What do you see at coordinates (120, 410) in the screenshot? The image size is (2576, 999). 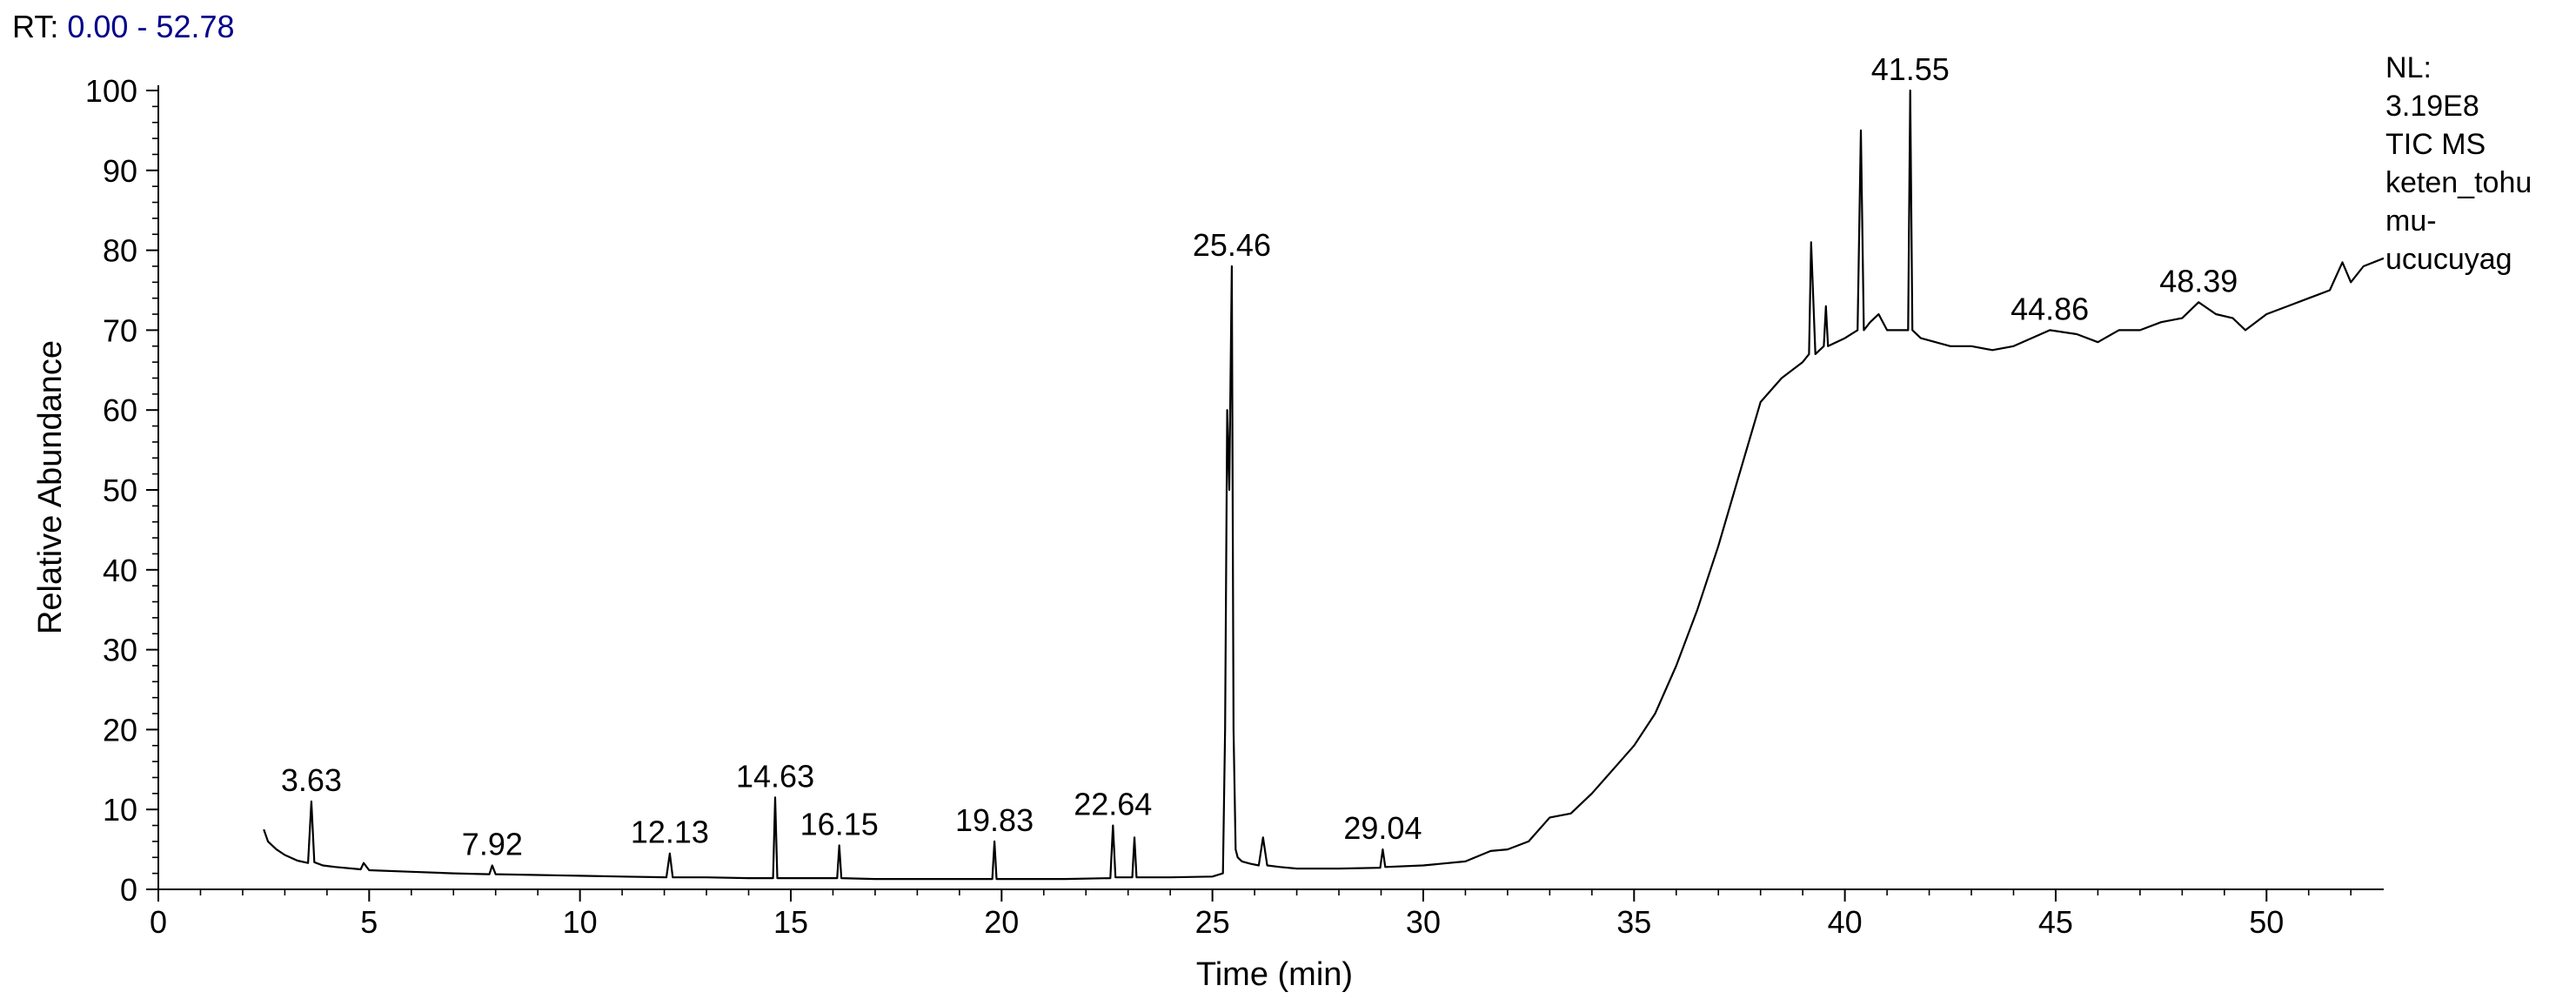 I see `y-tick-label: 60` at bounding box center [120, 410].